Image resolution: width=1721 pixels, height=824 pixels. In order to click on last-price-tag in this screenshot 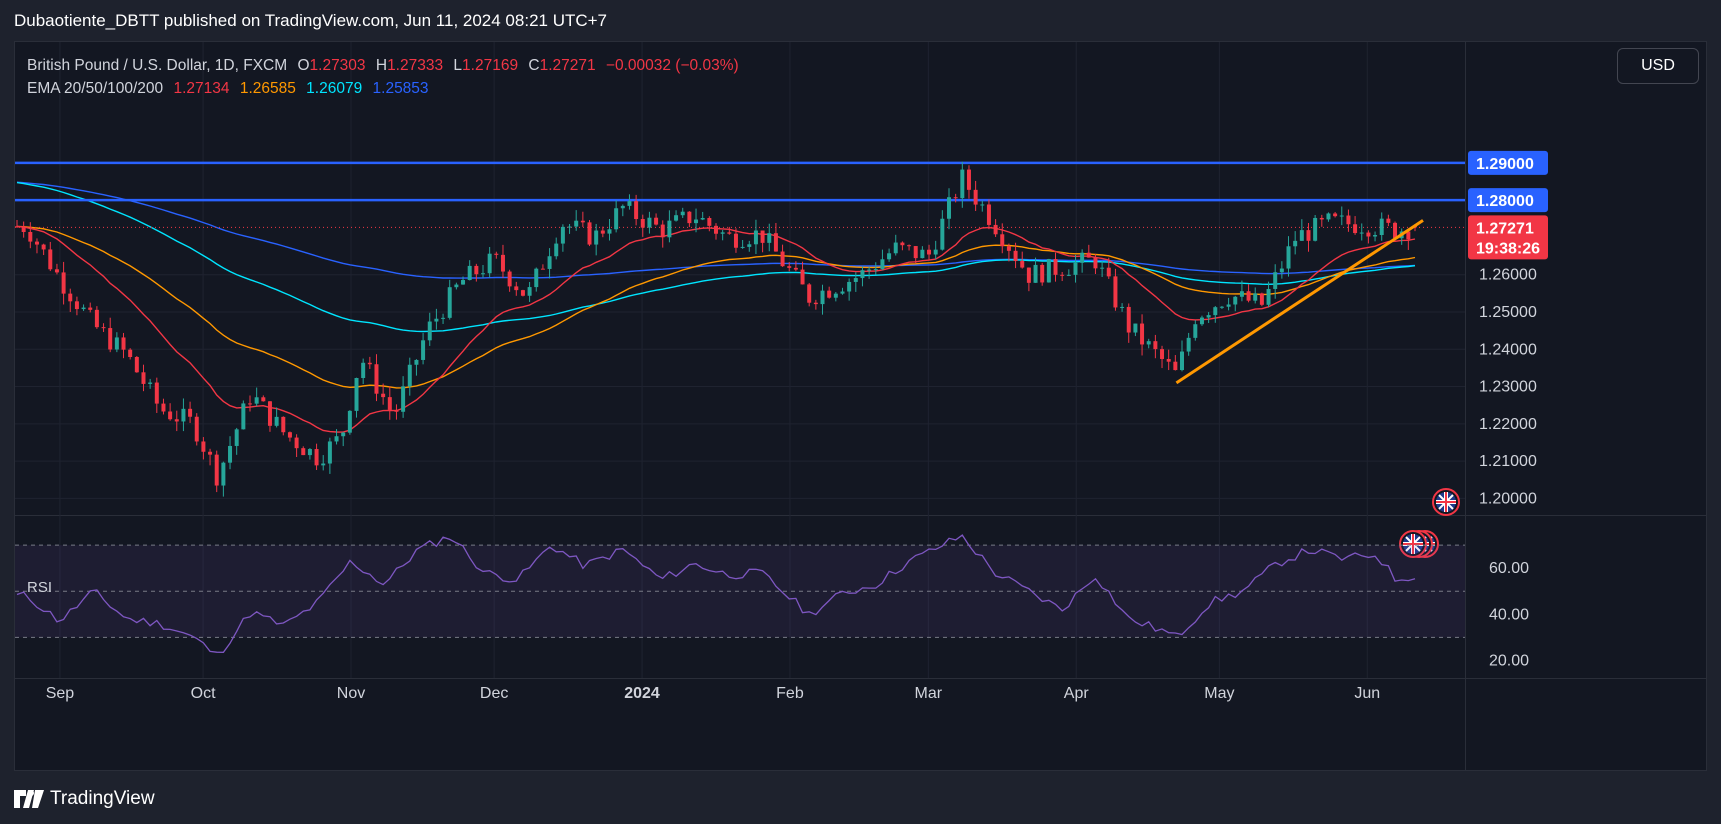, I will do `click(1508, 237)`.